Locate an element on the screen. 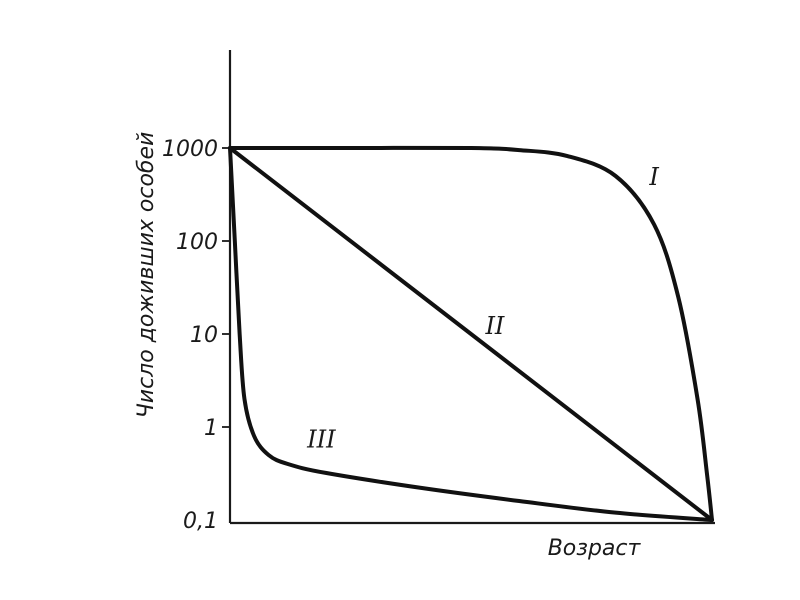  y-tick-labels: 1000 100 10 1 0,1 is located at coordinates (190, 335).